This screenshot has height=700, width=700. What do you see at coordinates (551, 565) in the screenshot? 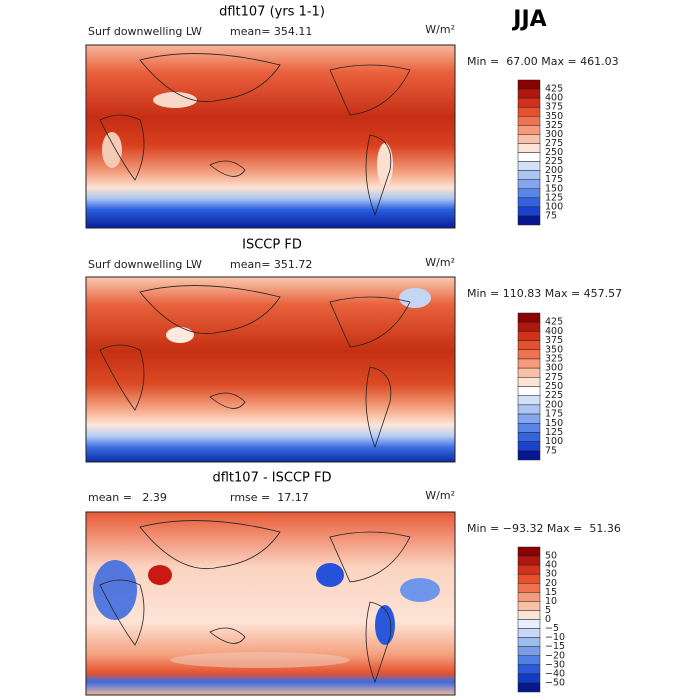
I see `colorbar-label: 40` at bounding box center [551, 565].